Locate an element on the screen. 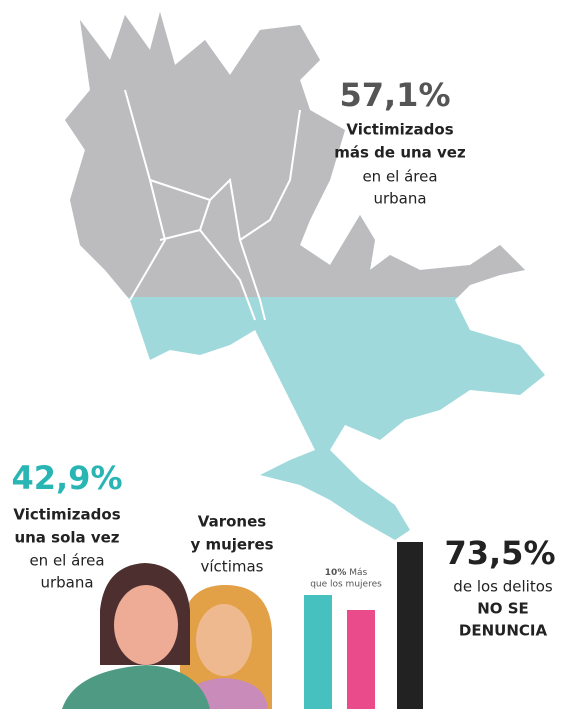  victims-line: y mujeres is located at coordinates (231, 545).